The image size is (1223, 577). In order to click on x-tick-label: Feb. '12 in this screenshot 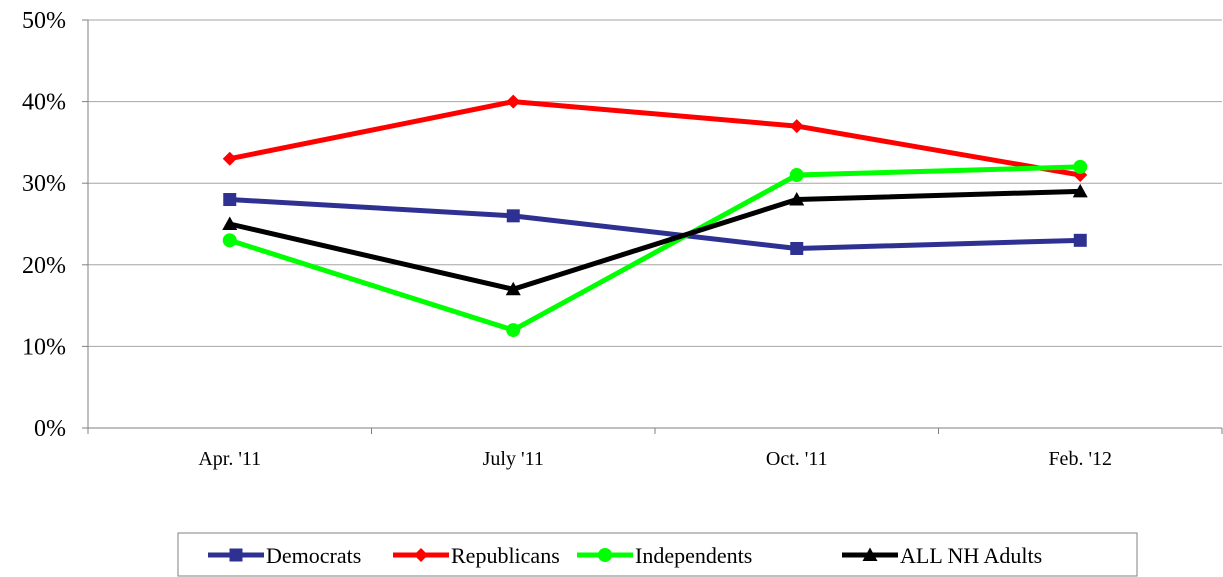, I will do `click(1080, 459)`.